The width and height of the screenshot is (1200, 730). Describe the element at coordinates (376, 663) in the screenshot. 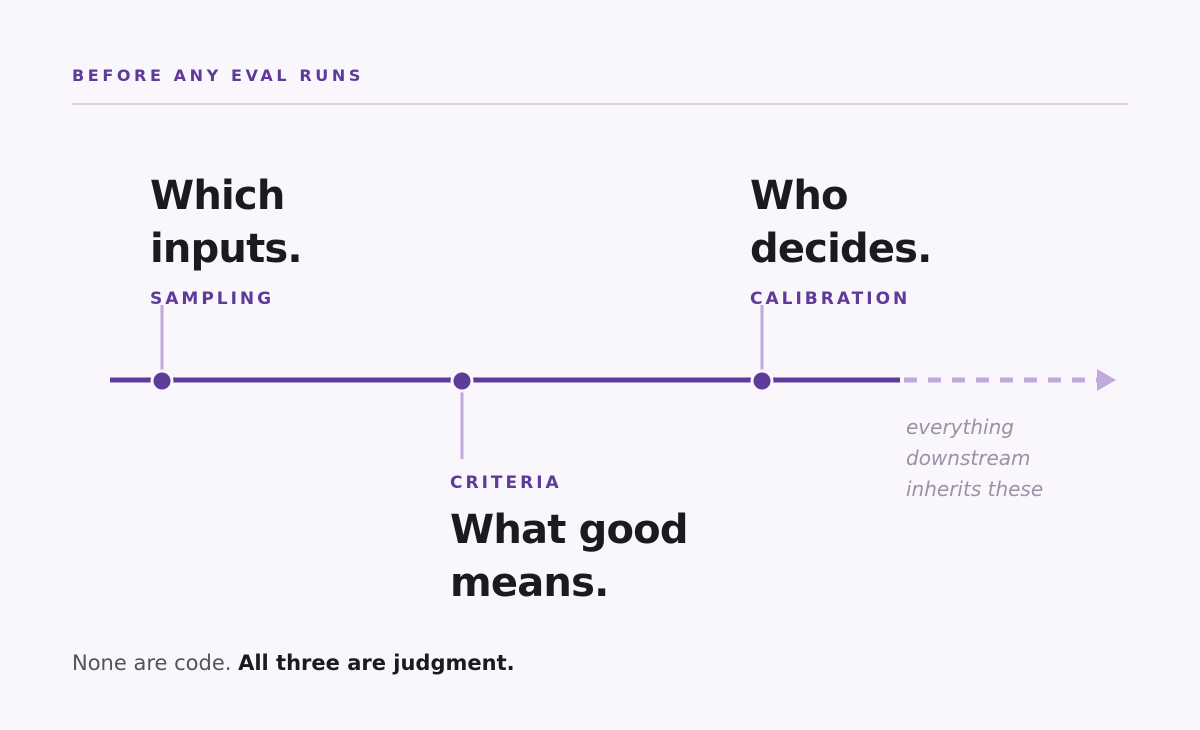

I see `footer-emphasis: All three are judgment.` at that location.